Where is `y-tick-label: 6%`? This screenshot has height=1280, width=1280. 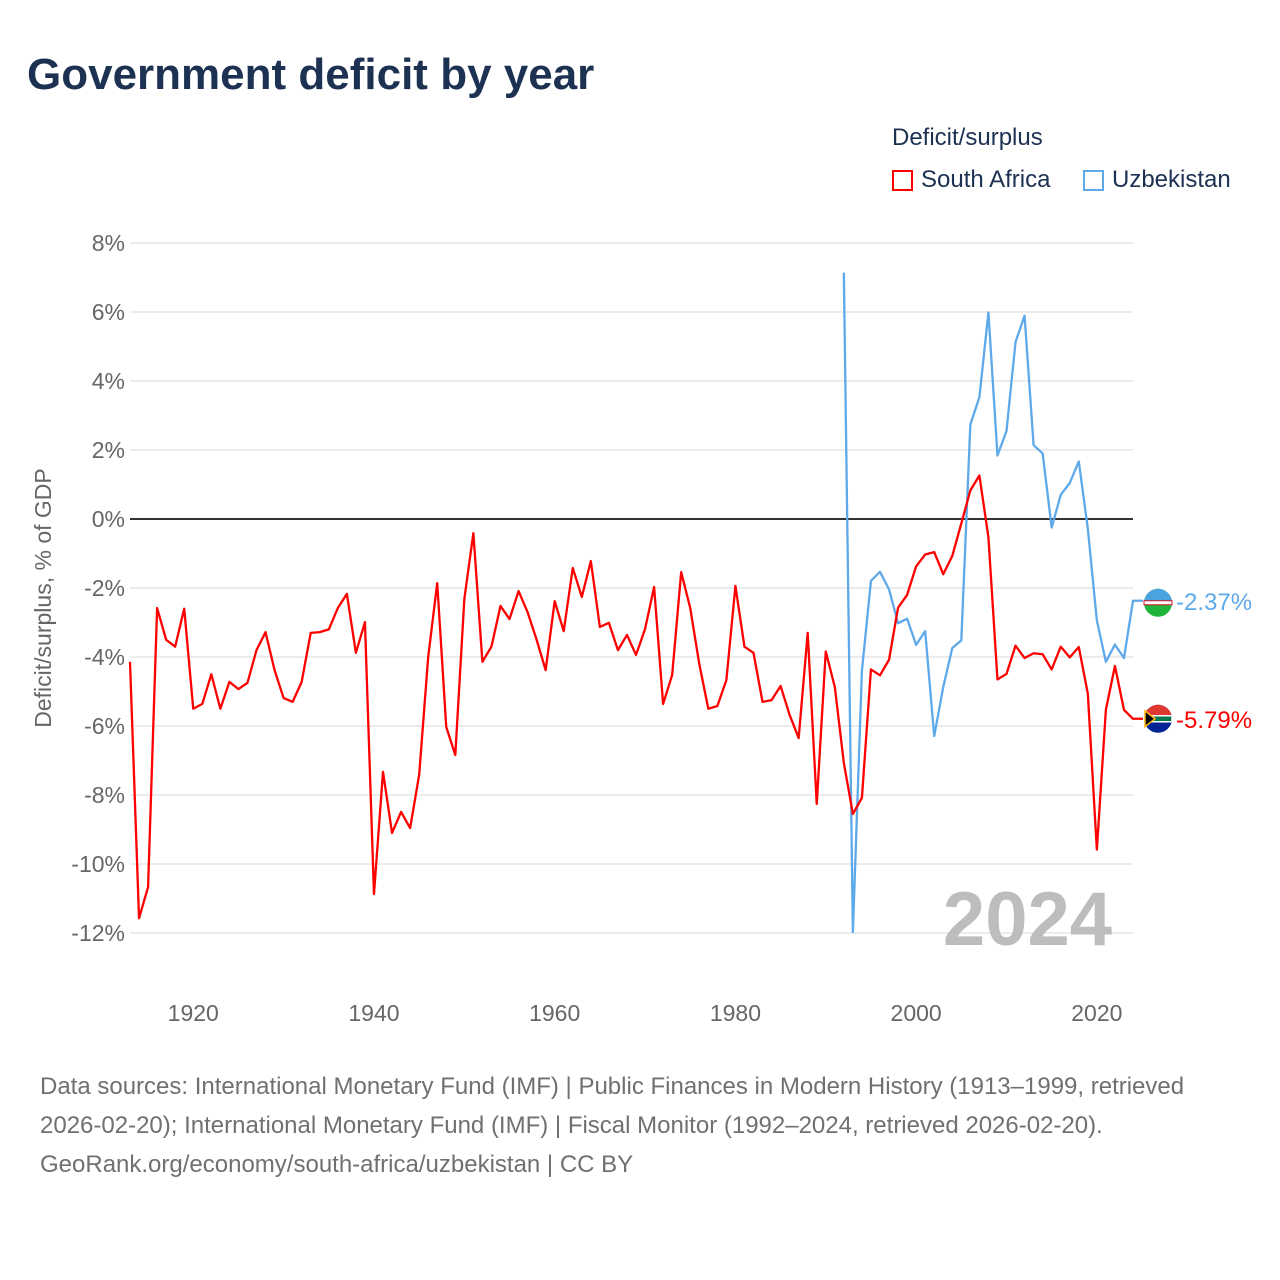
y-tick-label: 6% is located at coordinates (108, 312).